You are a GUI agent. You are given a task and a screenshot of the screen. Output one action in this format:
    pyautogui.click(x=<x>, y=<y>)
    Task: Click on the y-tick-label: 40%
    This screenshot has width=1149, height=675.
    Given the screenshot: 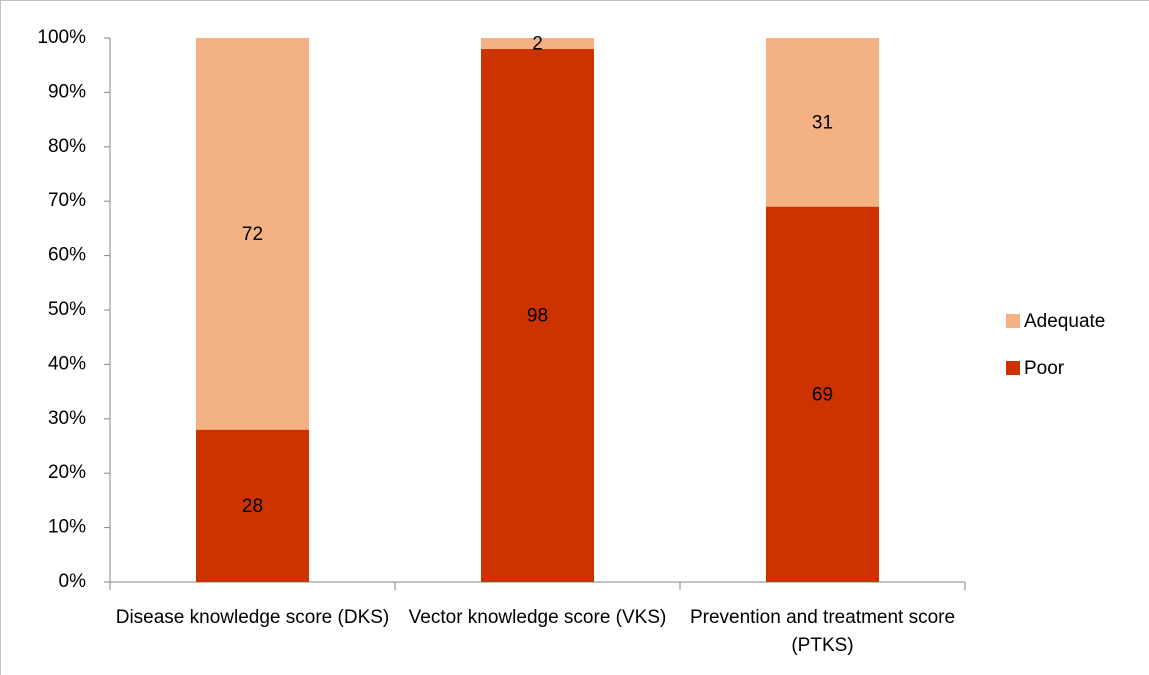 What is the action you would take?
    pyautogui.click(x=67, y=363)
    